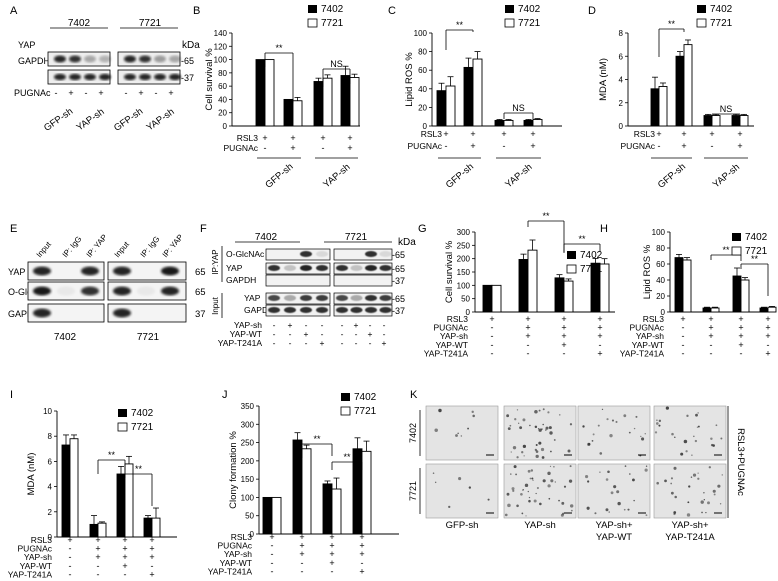 This screenshot has width=778, height=581. Describe the element at coordinates (449, 271) in the screenshot. I see `y-axis-label: Cell survival %` at that location.